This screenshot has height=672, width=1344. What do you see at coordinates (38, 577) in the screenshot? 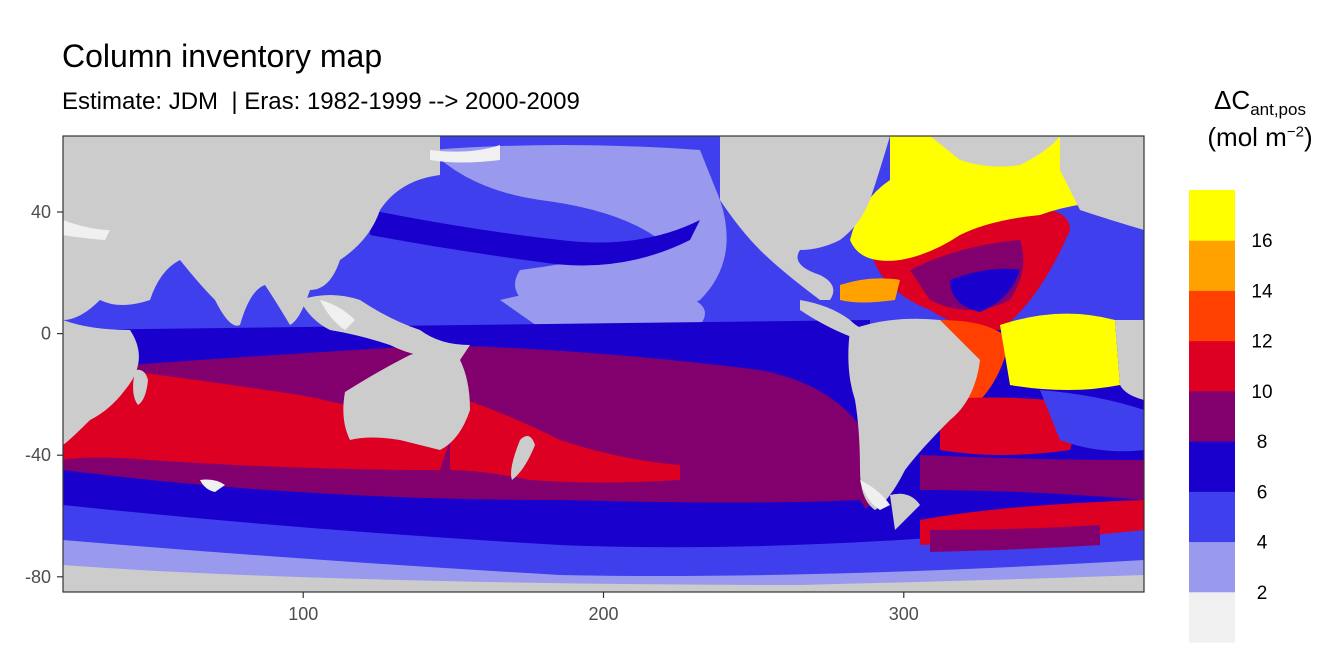
I see `y-tick-label: -80` at bounding box center [38, 577].